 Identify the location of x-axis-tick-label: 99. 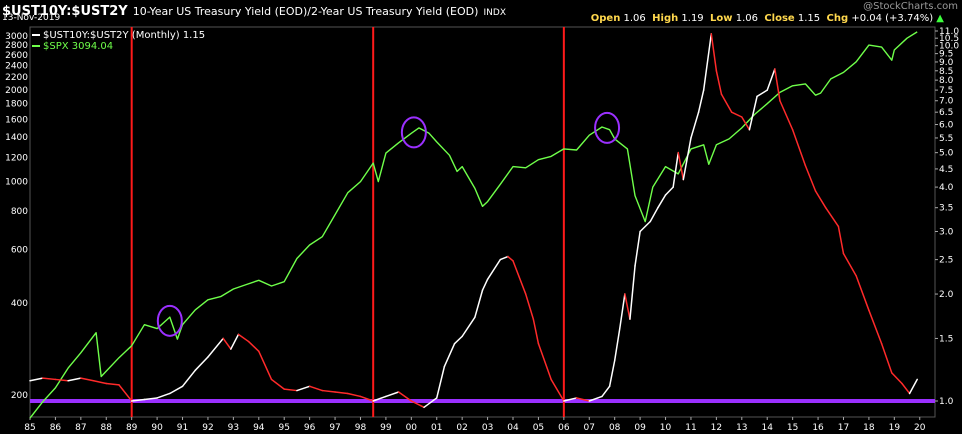
(386, 428).